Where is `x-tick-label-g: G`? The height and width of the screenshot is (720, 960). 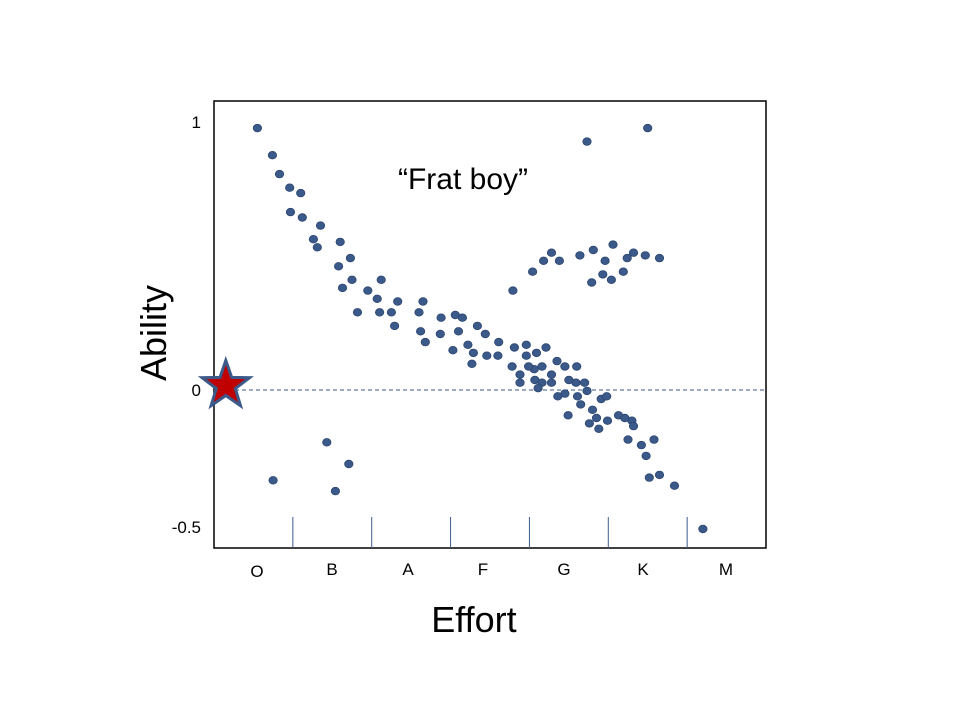 x-tick-label-g: G is located at coordinates (563, 569).